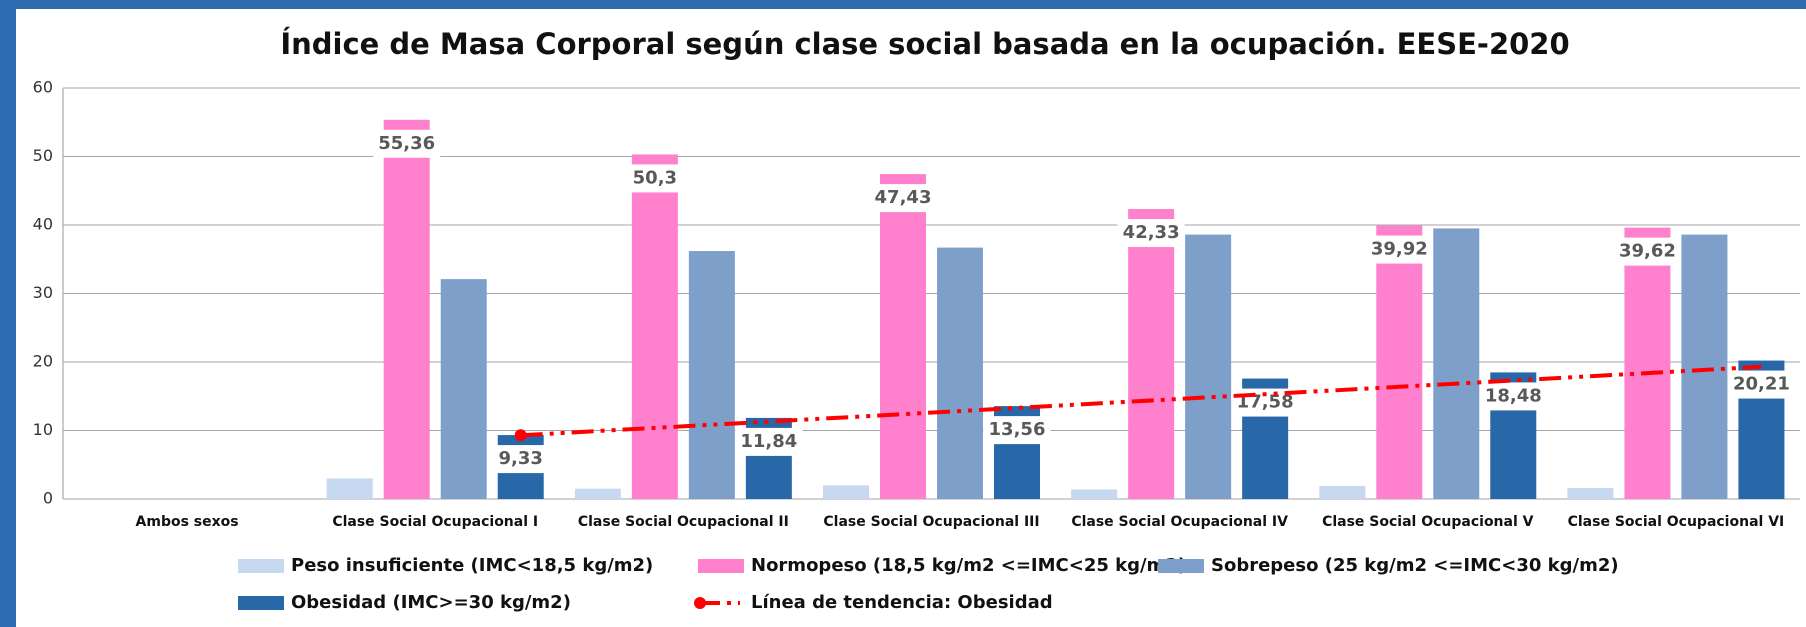 The width and height of the screenshot is (1806, 627). I want to click on x-tick-label: Clase Social Ocupacional IV, so click(1179, 522).